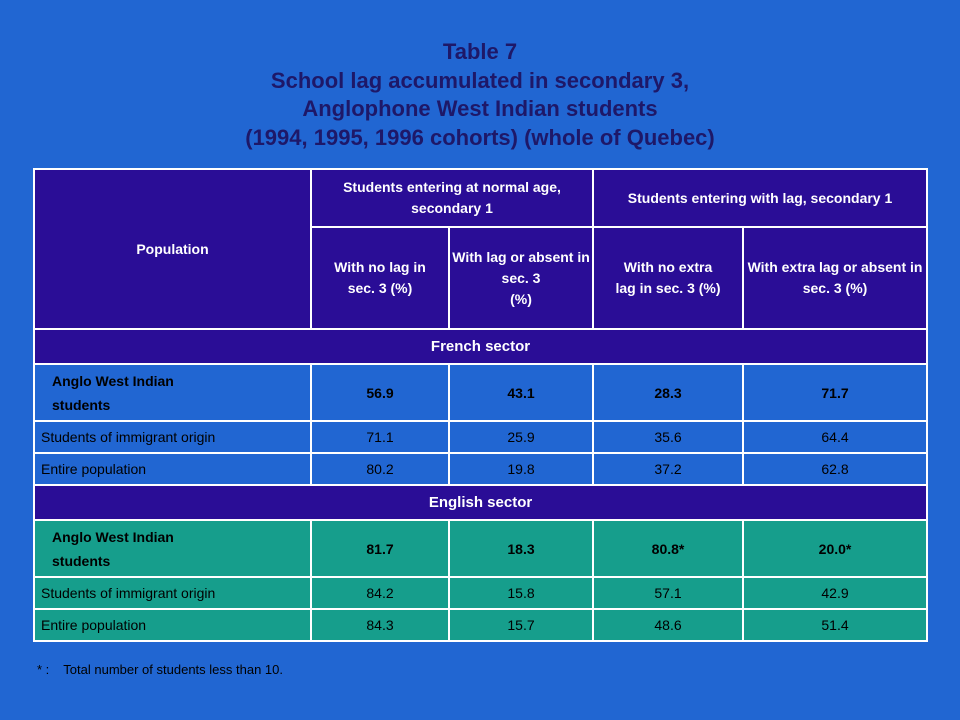 Image resolution: width=960 pixels, height=720 pixels. I want to click on subheader-lag-or-absent: With lag or absent in sec. 3 (%), so click(521, 278).